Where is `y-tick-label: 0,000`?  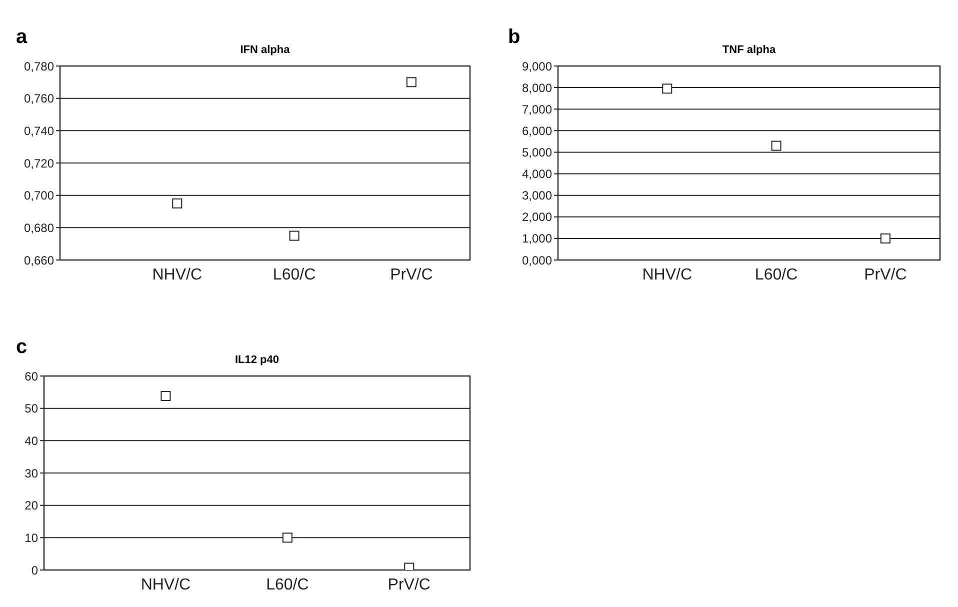
y-tick-label: 0,000 is located at coordinates (537, 260).